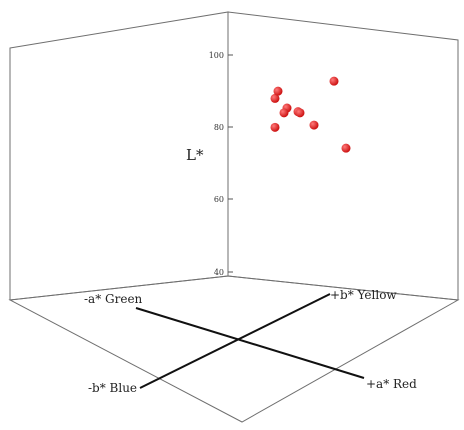 This screenshot has height=430, width=464. I want to click on z-tick-label: 80, so click(219, 127).